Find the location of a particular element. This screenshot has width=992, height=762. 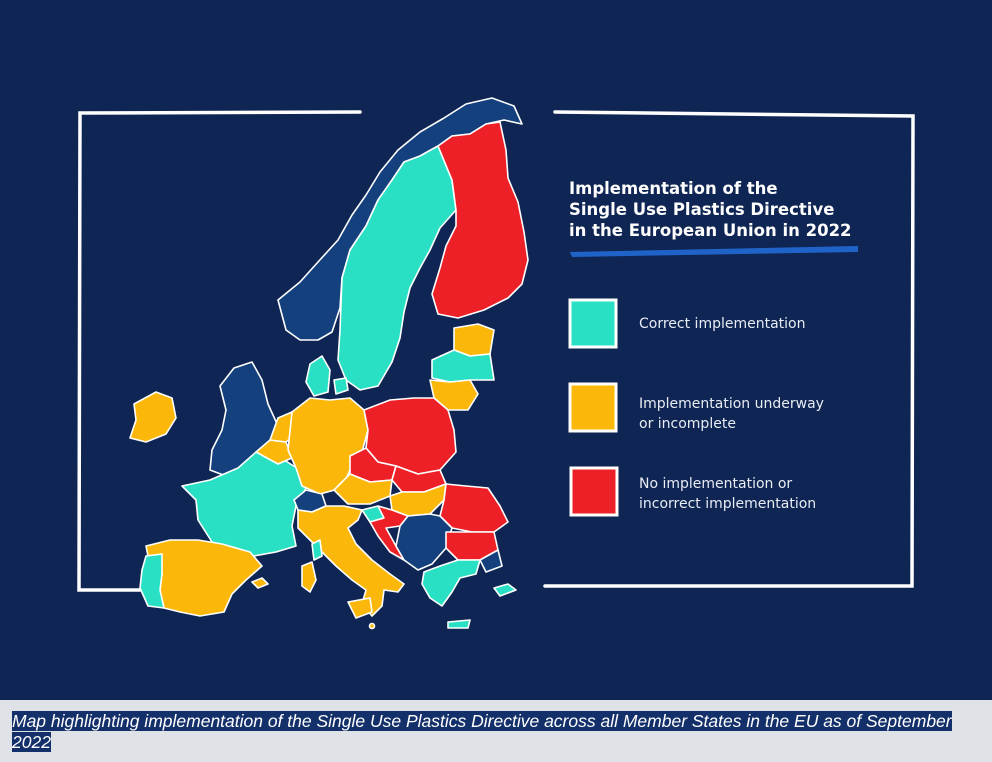

country-greece is located at coordinates (451, 583).